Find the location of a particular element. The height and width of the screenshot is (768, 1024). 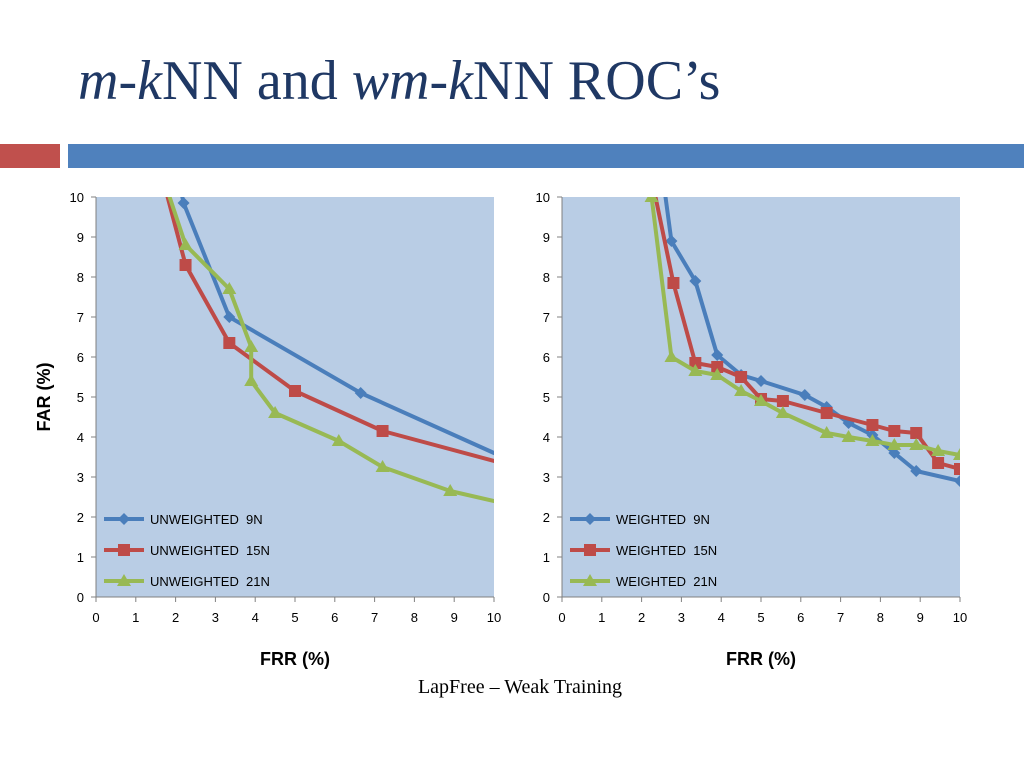

title-part-nn-rocs: NN ROC’s is located at coordinates (597, 81).